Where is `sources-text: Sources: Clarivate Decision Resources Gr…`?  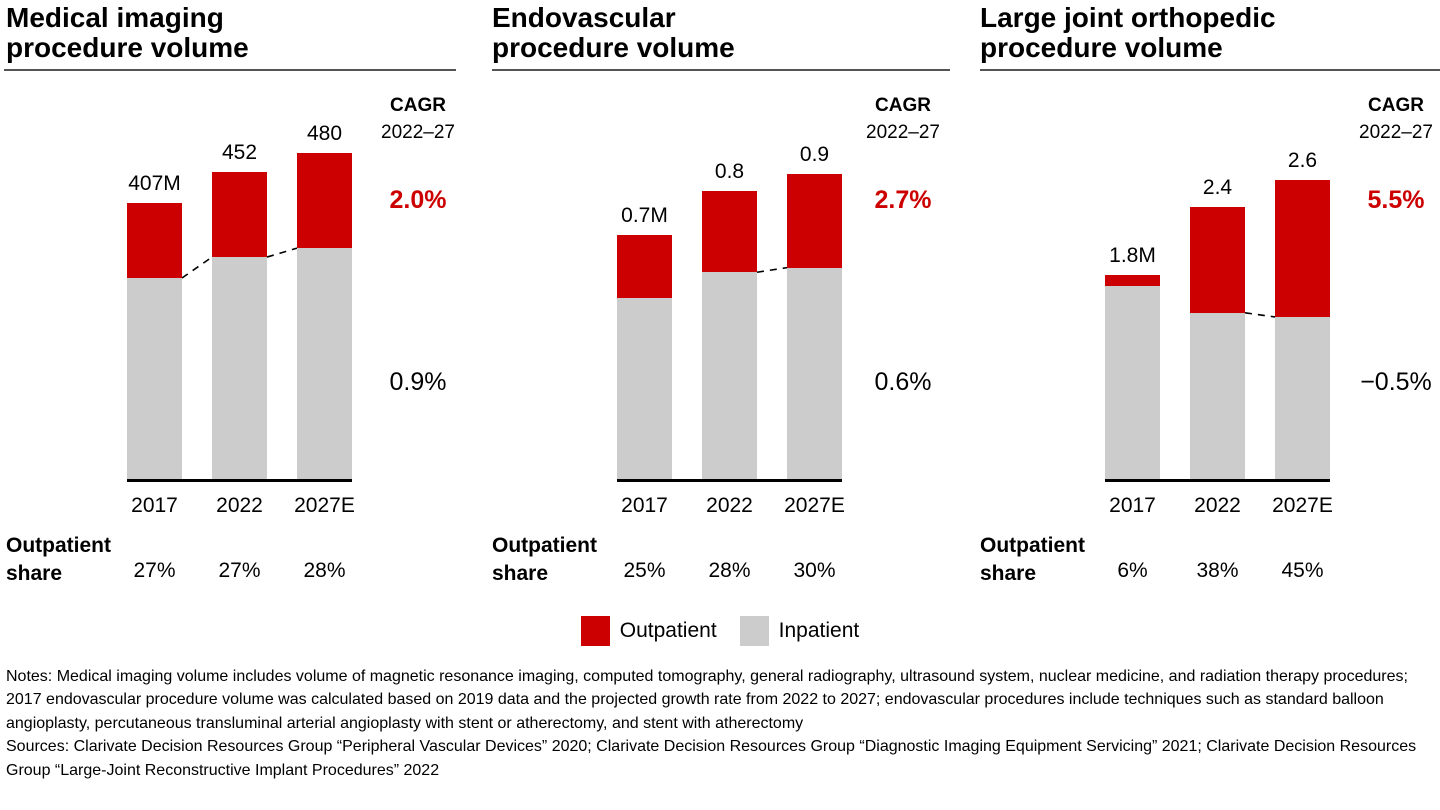
sources-text: Sources: Clarivate Decision Resources Gr… is located at coordinates (711, 758).